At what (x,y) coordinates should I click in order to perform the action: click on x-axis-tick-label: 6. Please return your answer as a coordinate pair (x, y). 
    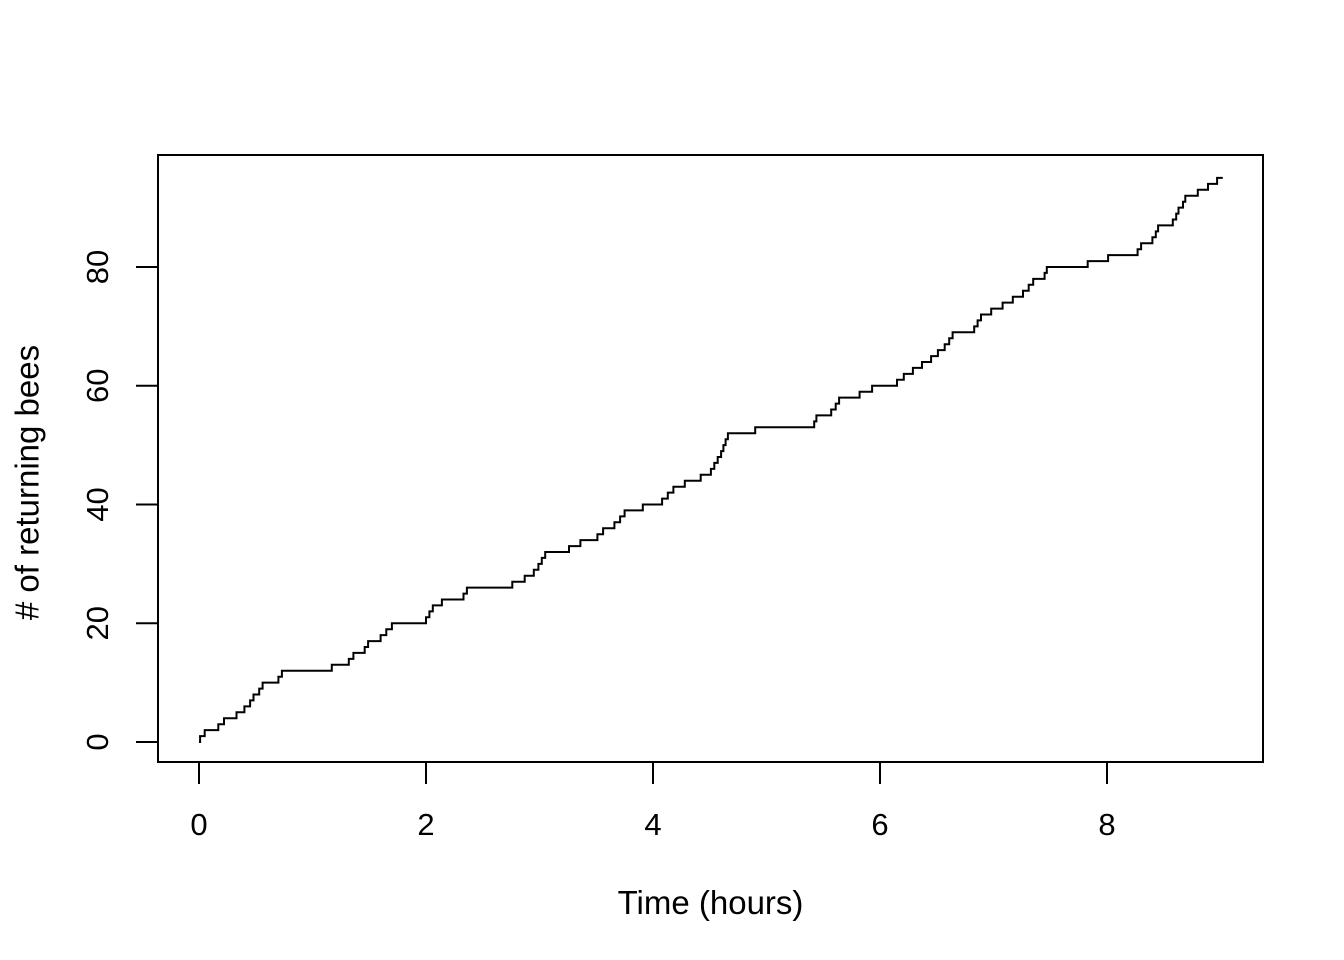
    Looking at the image, I should click on (879, 824).